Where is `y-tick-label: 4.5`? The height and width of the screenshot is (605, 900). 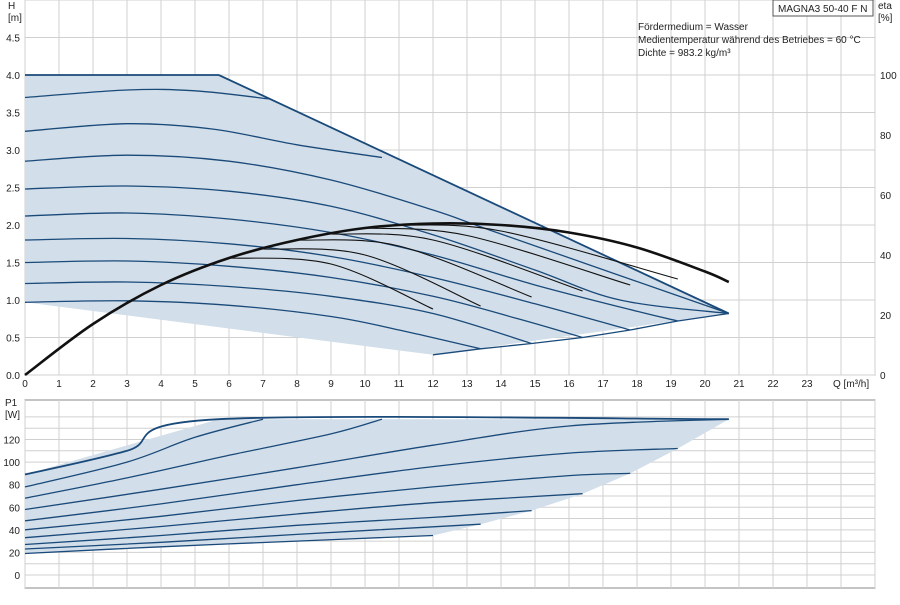
y-tick-label: 4.5 is located at coordinates (13, 39).